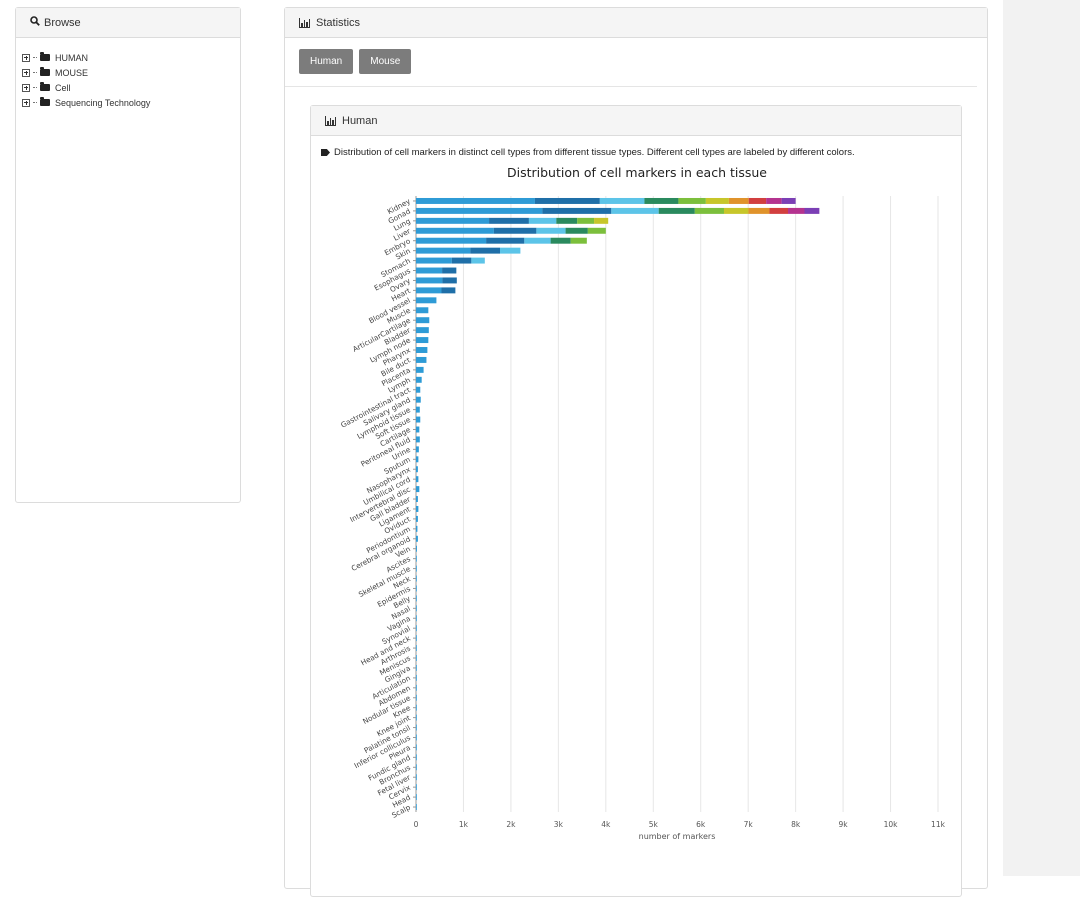 The width and height of the screenshot is (1080, 897). Describe the element at coordinates (606, 824) in the screenshot. I see `x-tick-label: 4k` at that location.